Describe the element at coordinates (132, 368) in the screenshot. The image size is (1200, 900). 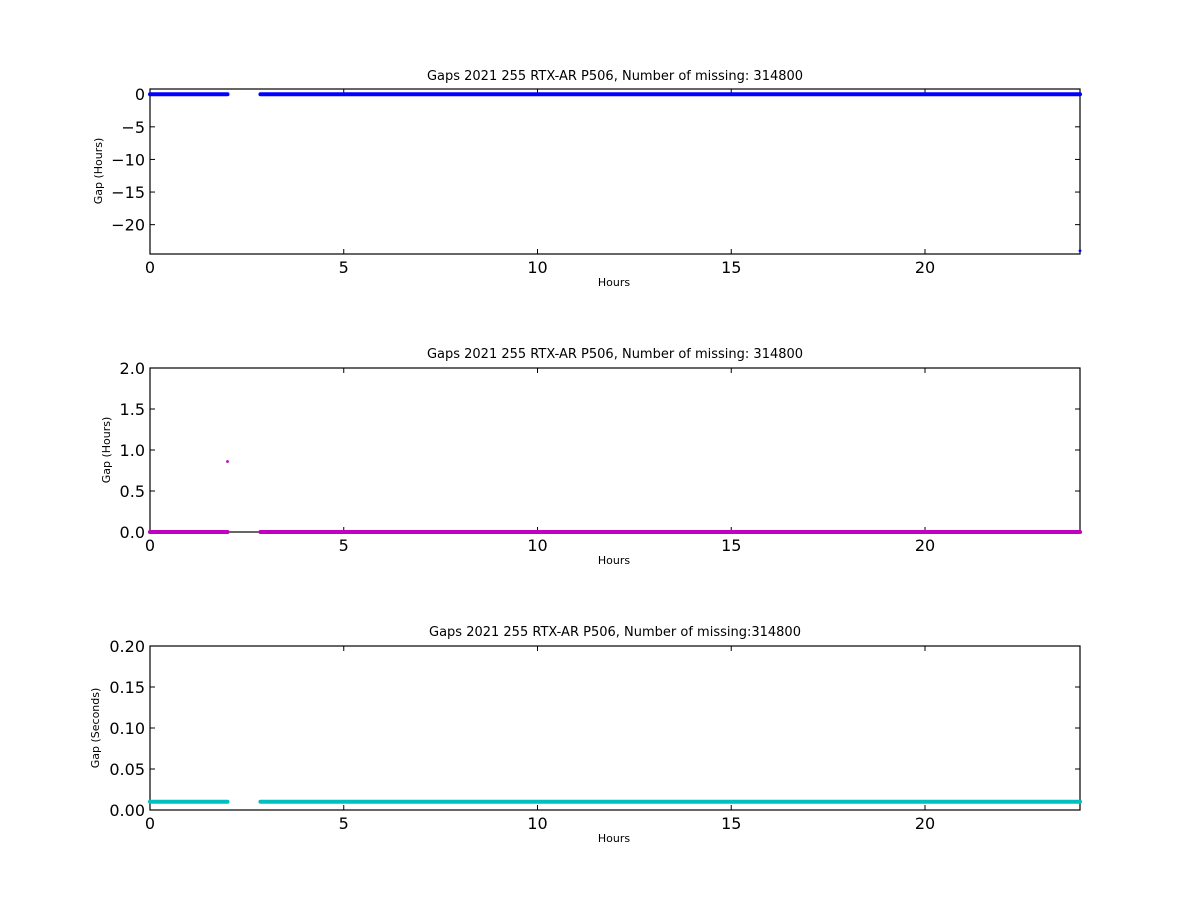
I see `y-tick-label: 2.0` at that location.